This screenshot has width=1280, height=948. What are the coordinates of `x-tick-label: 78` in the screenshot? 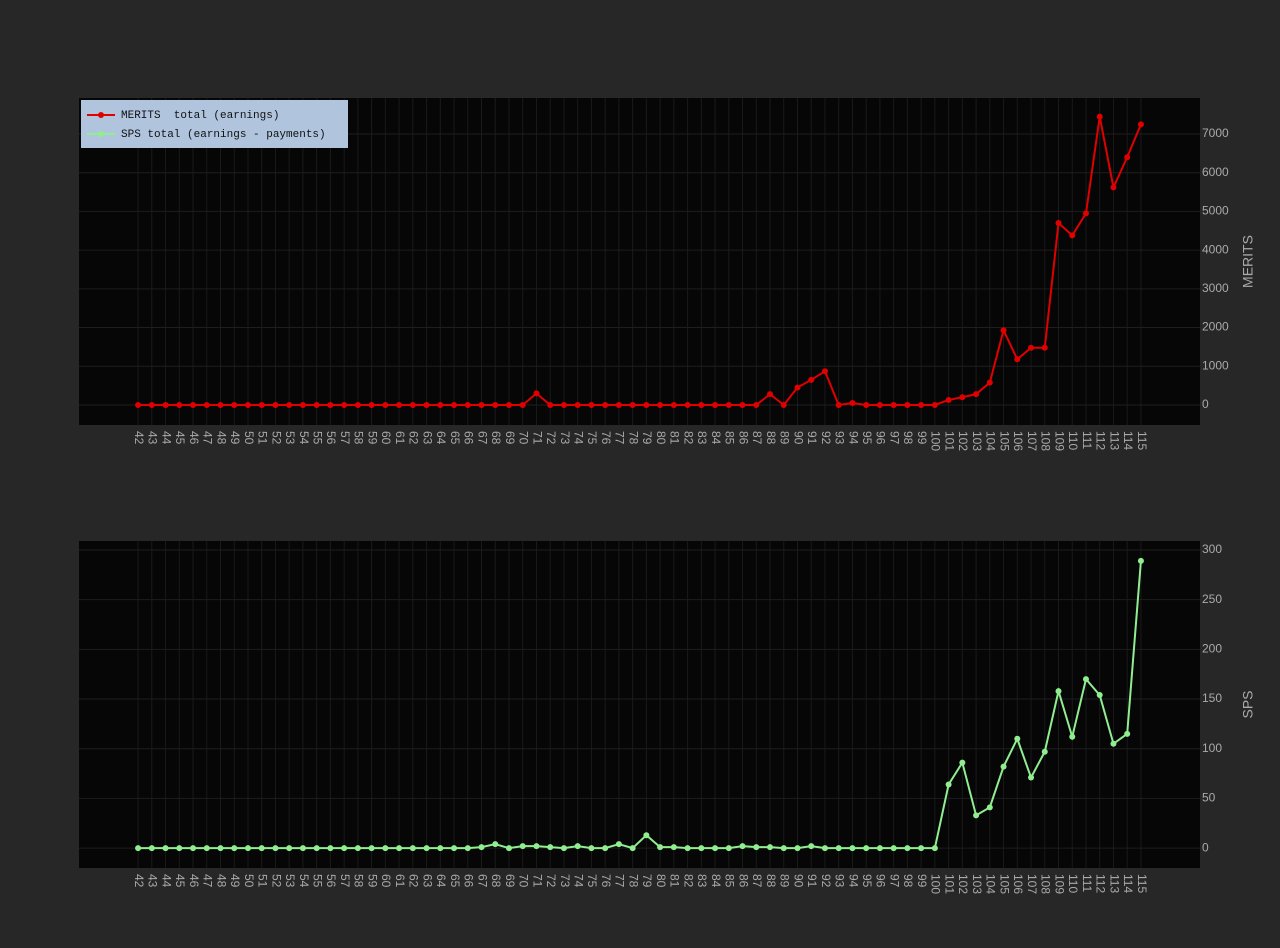 It's located at (633, 438).